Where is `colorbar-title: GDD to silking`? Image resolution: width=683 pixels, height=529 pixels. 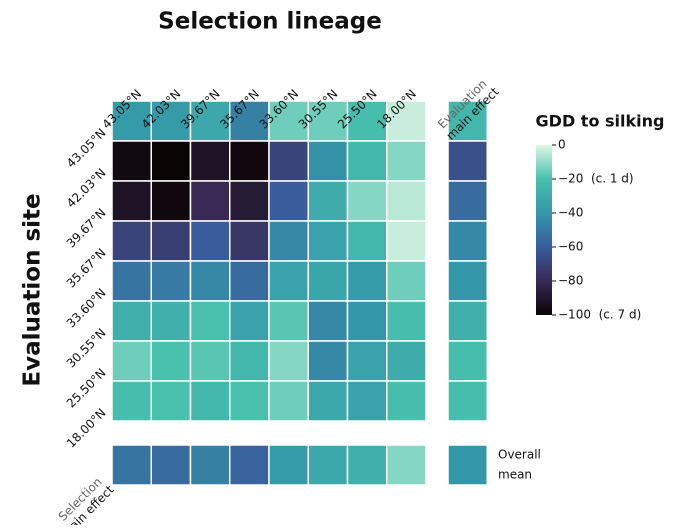 colorbar-title: GDD to silking is located at coordinates (600, 121).